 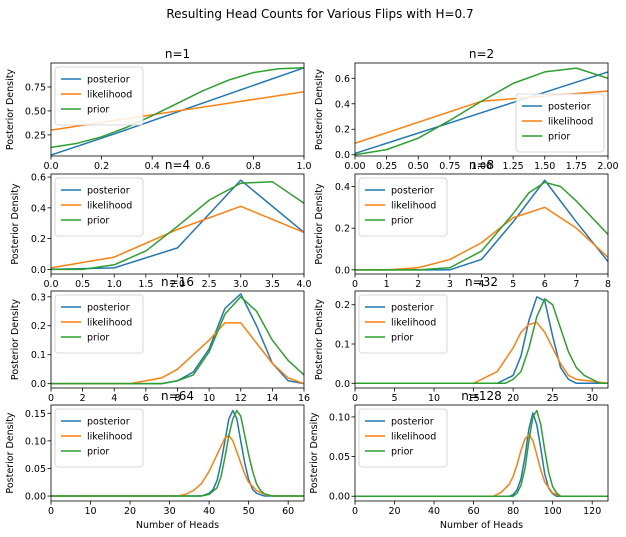 I want to click on x-tick-label: 3, so click(x=450, y=284).